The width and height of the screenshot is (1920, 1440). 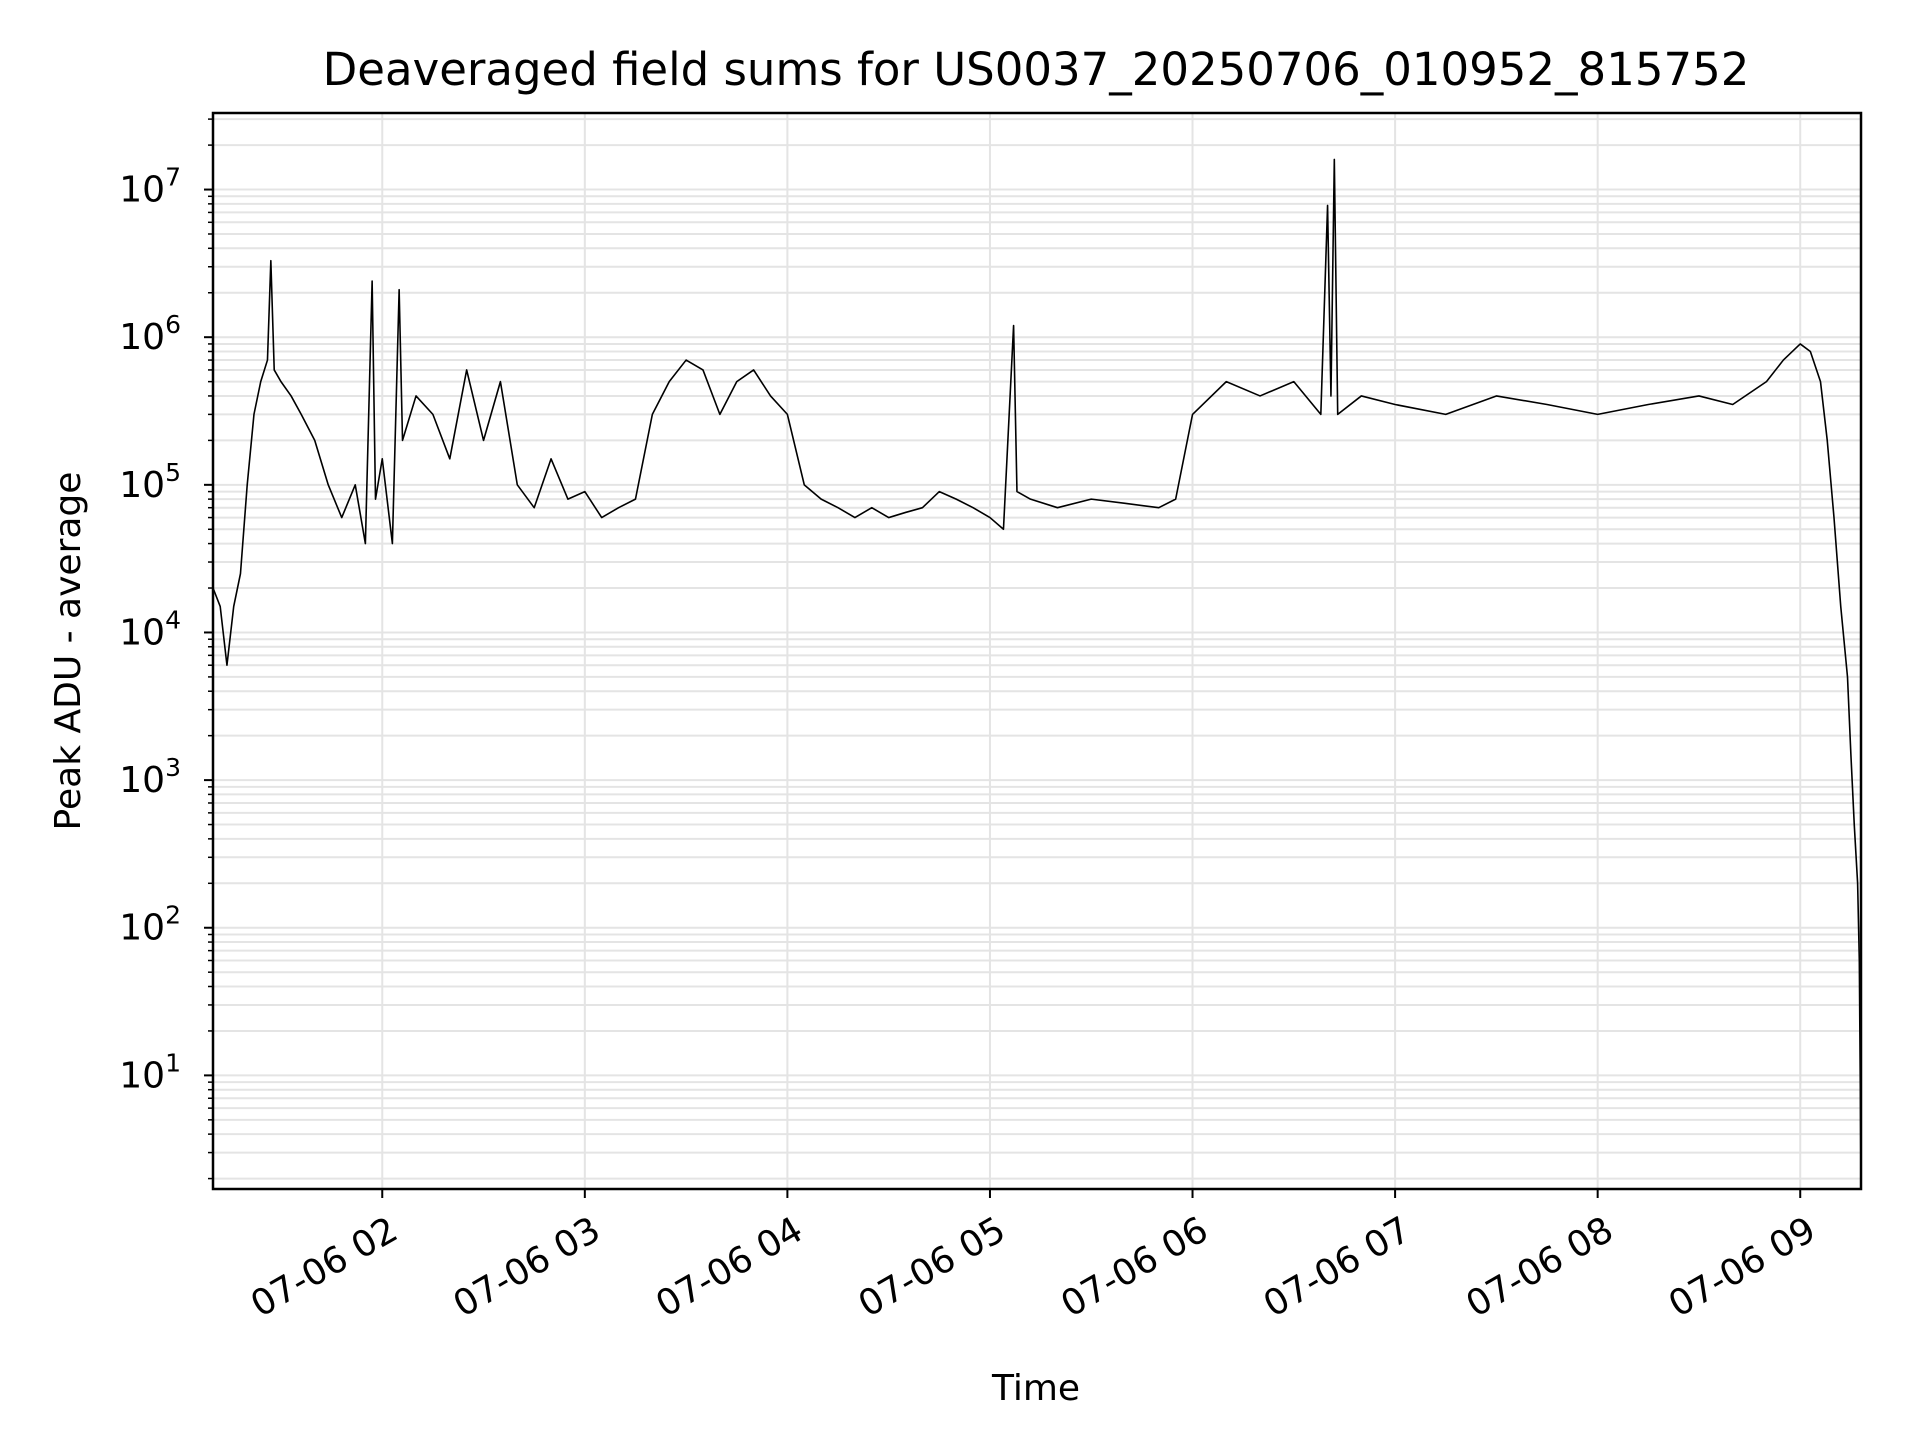 What do you see at coordinates (68, 651) in the screenshot?
I see `y-axis-label: Peak ADU - average` at bounding box center [68, 651].